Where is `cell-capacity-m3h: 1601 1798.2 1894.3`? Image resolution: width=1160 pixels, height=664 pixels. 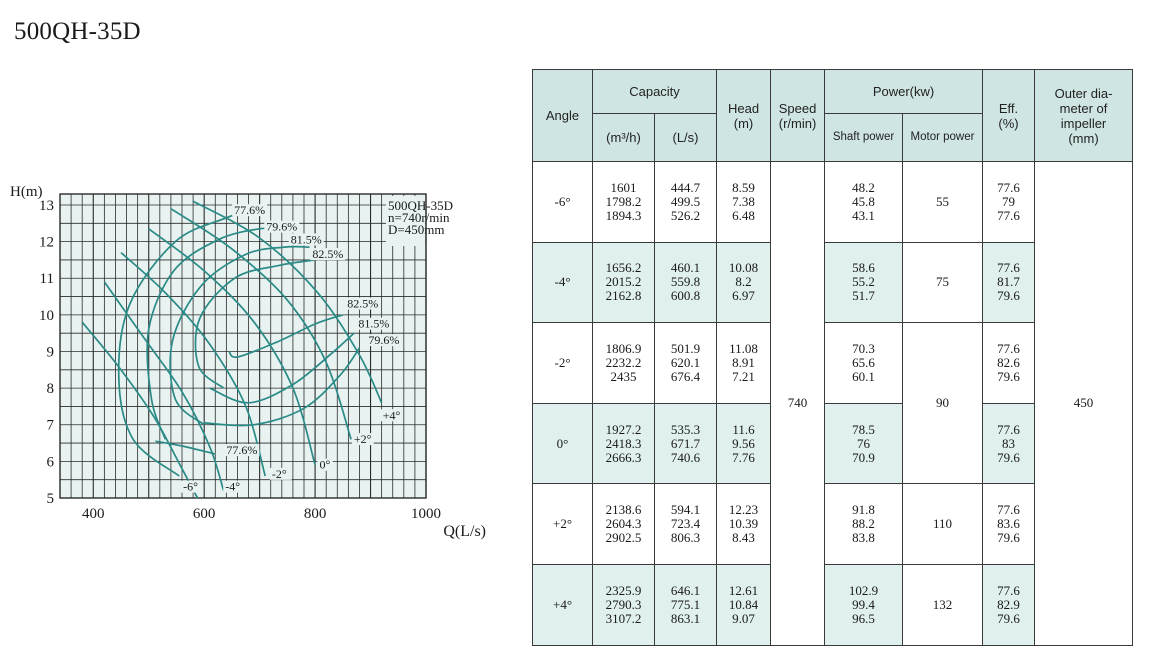 cell-capacity-m3h: 1601 1798.2 1894.3 is located at coordinates (623, 202).